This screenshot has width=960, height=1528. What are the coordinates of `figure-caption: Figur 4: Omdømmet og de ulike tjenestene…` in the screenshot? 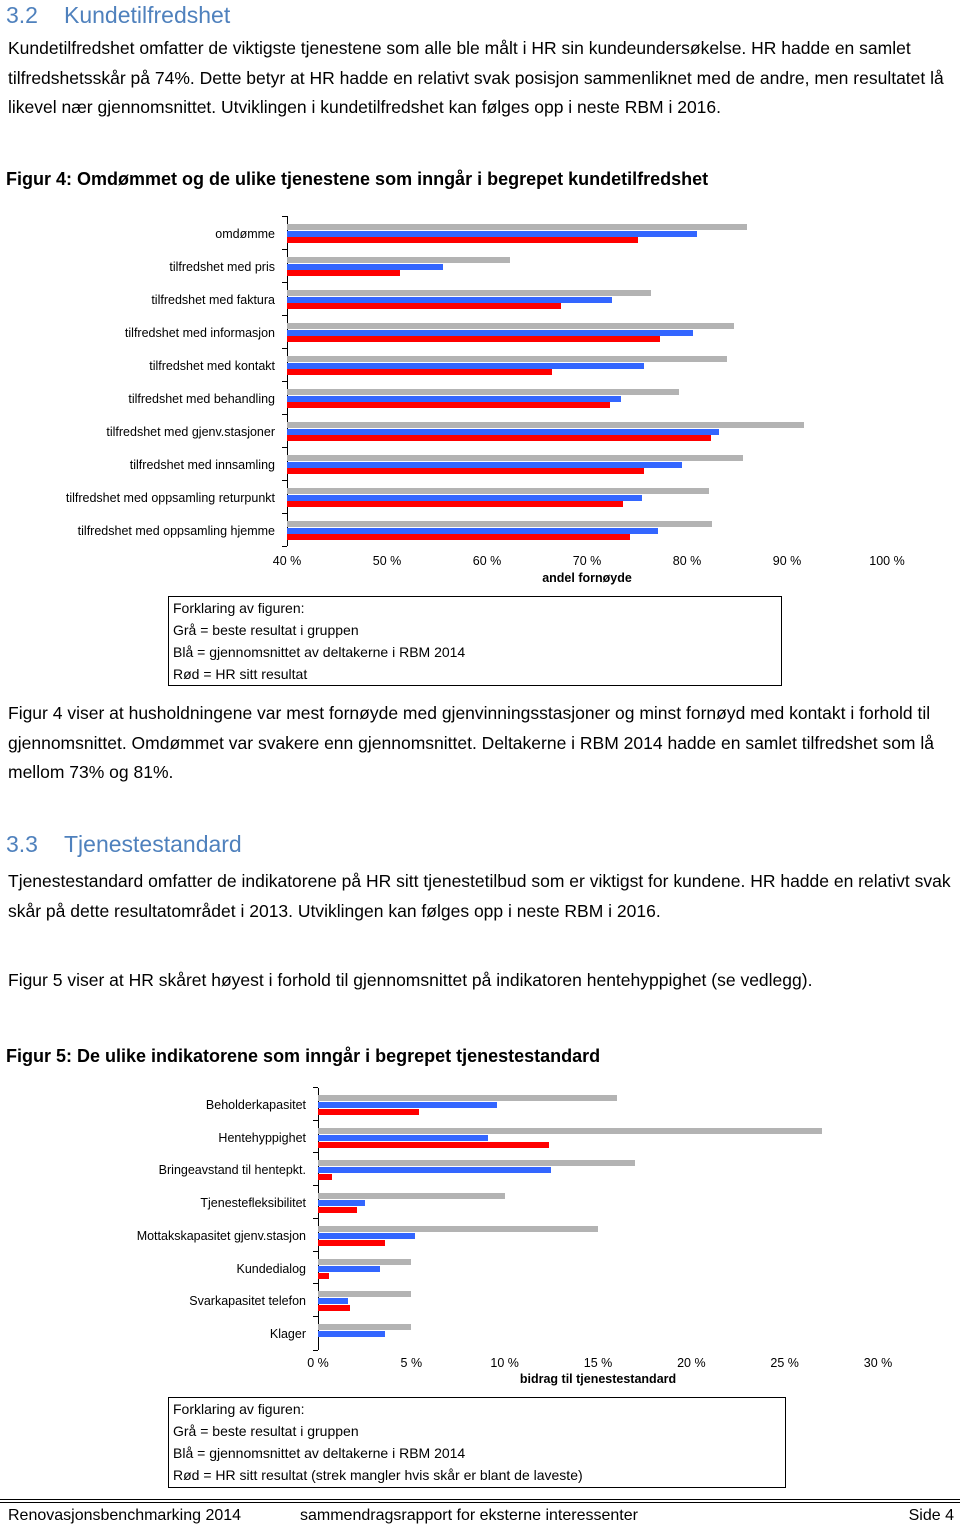 It's located at (357, 179).